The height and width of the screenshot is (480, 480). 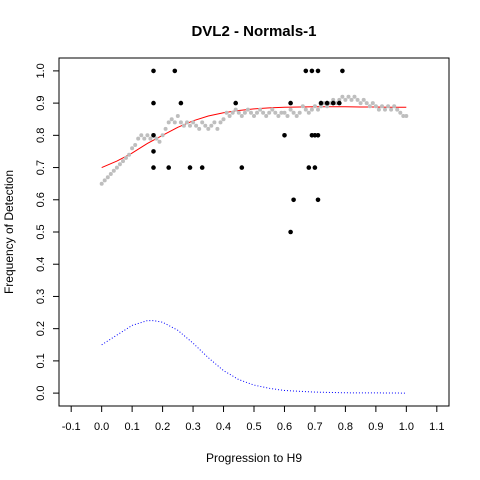 I want to click on y-axis-label: Frequency of Detection, so click(x=9, y=232).